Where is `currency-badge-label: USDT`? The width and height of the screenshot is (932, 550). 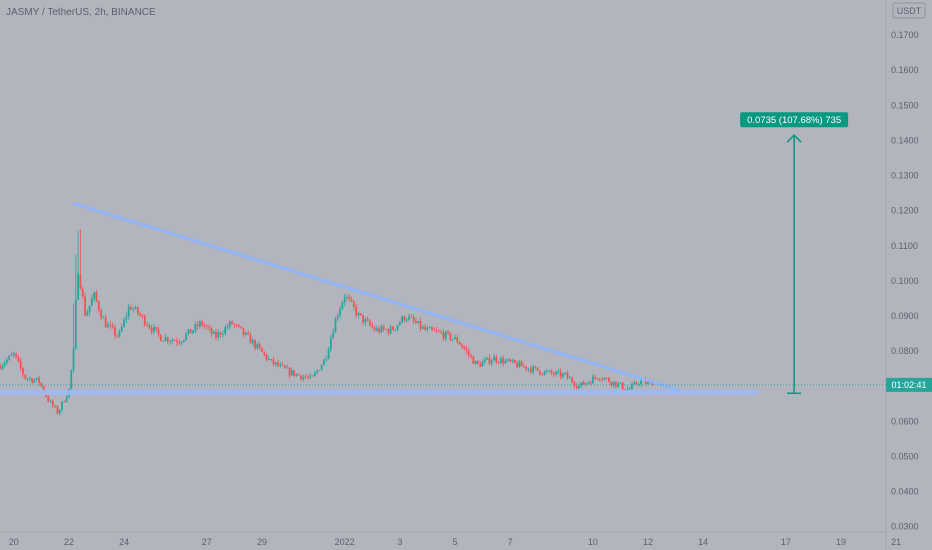
currency-badge-label: USDT is located at coordinates (909, 11).